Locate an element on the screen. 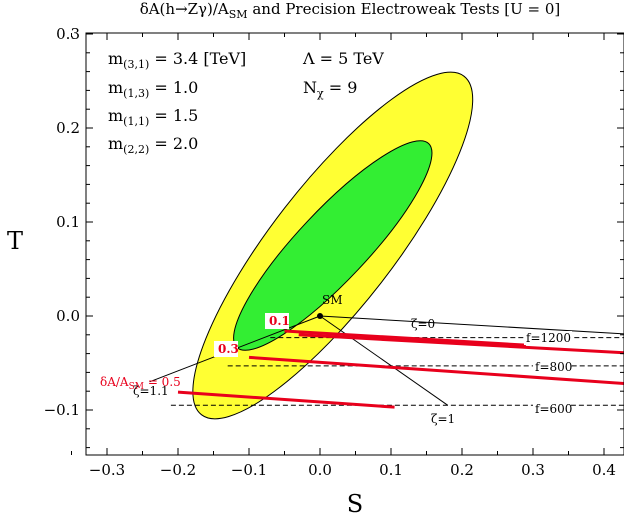 The width and height of the screenshot is (624, 521). param-m13: m(1,3) = 1.0 is located at coordinates (153, 89).